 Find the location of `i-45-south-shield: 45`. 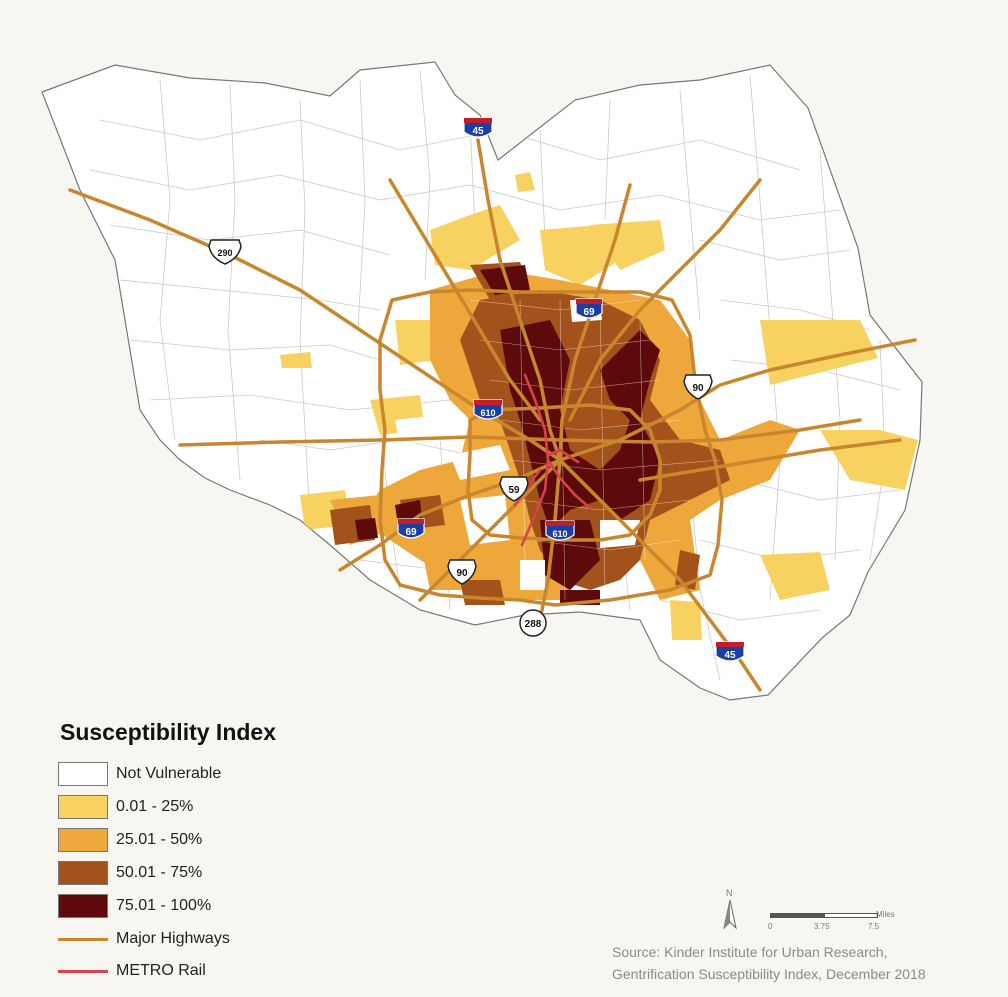

i-45-south-shield: 45 is located at coordinates (730, 651).